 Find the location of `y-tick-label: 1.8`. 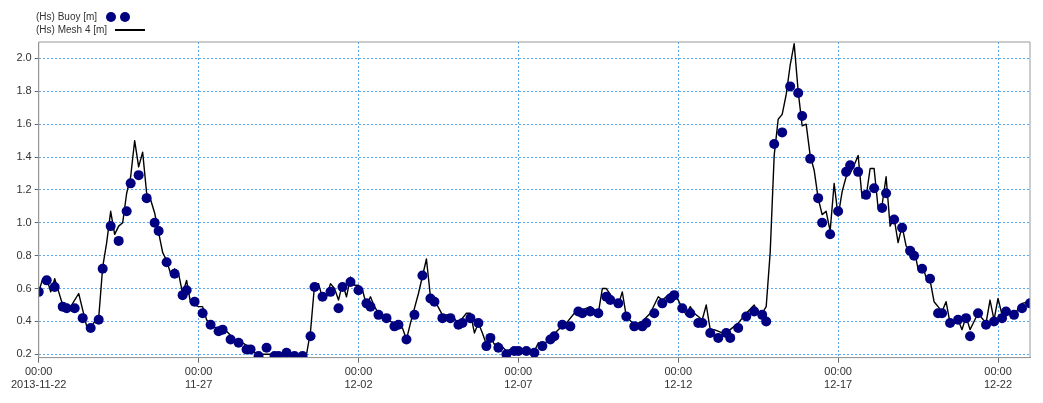

y-tick-label: 1.8 is located at coordinates (24, 90).